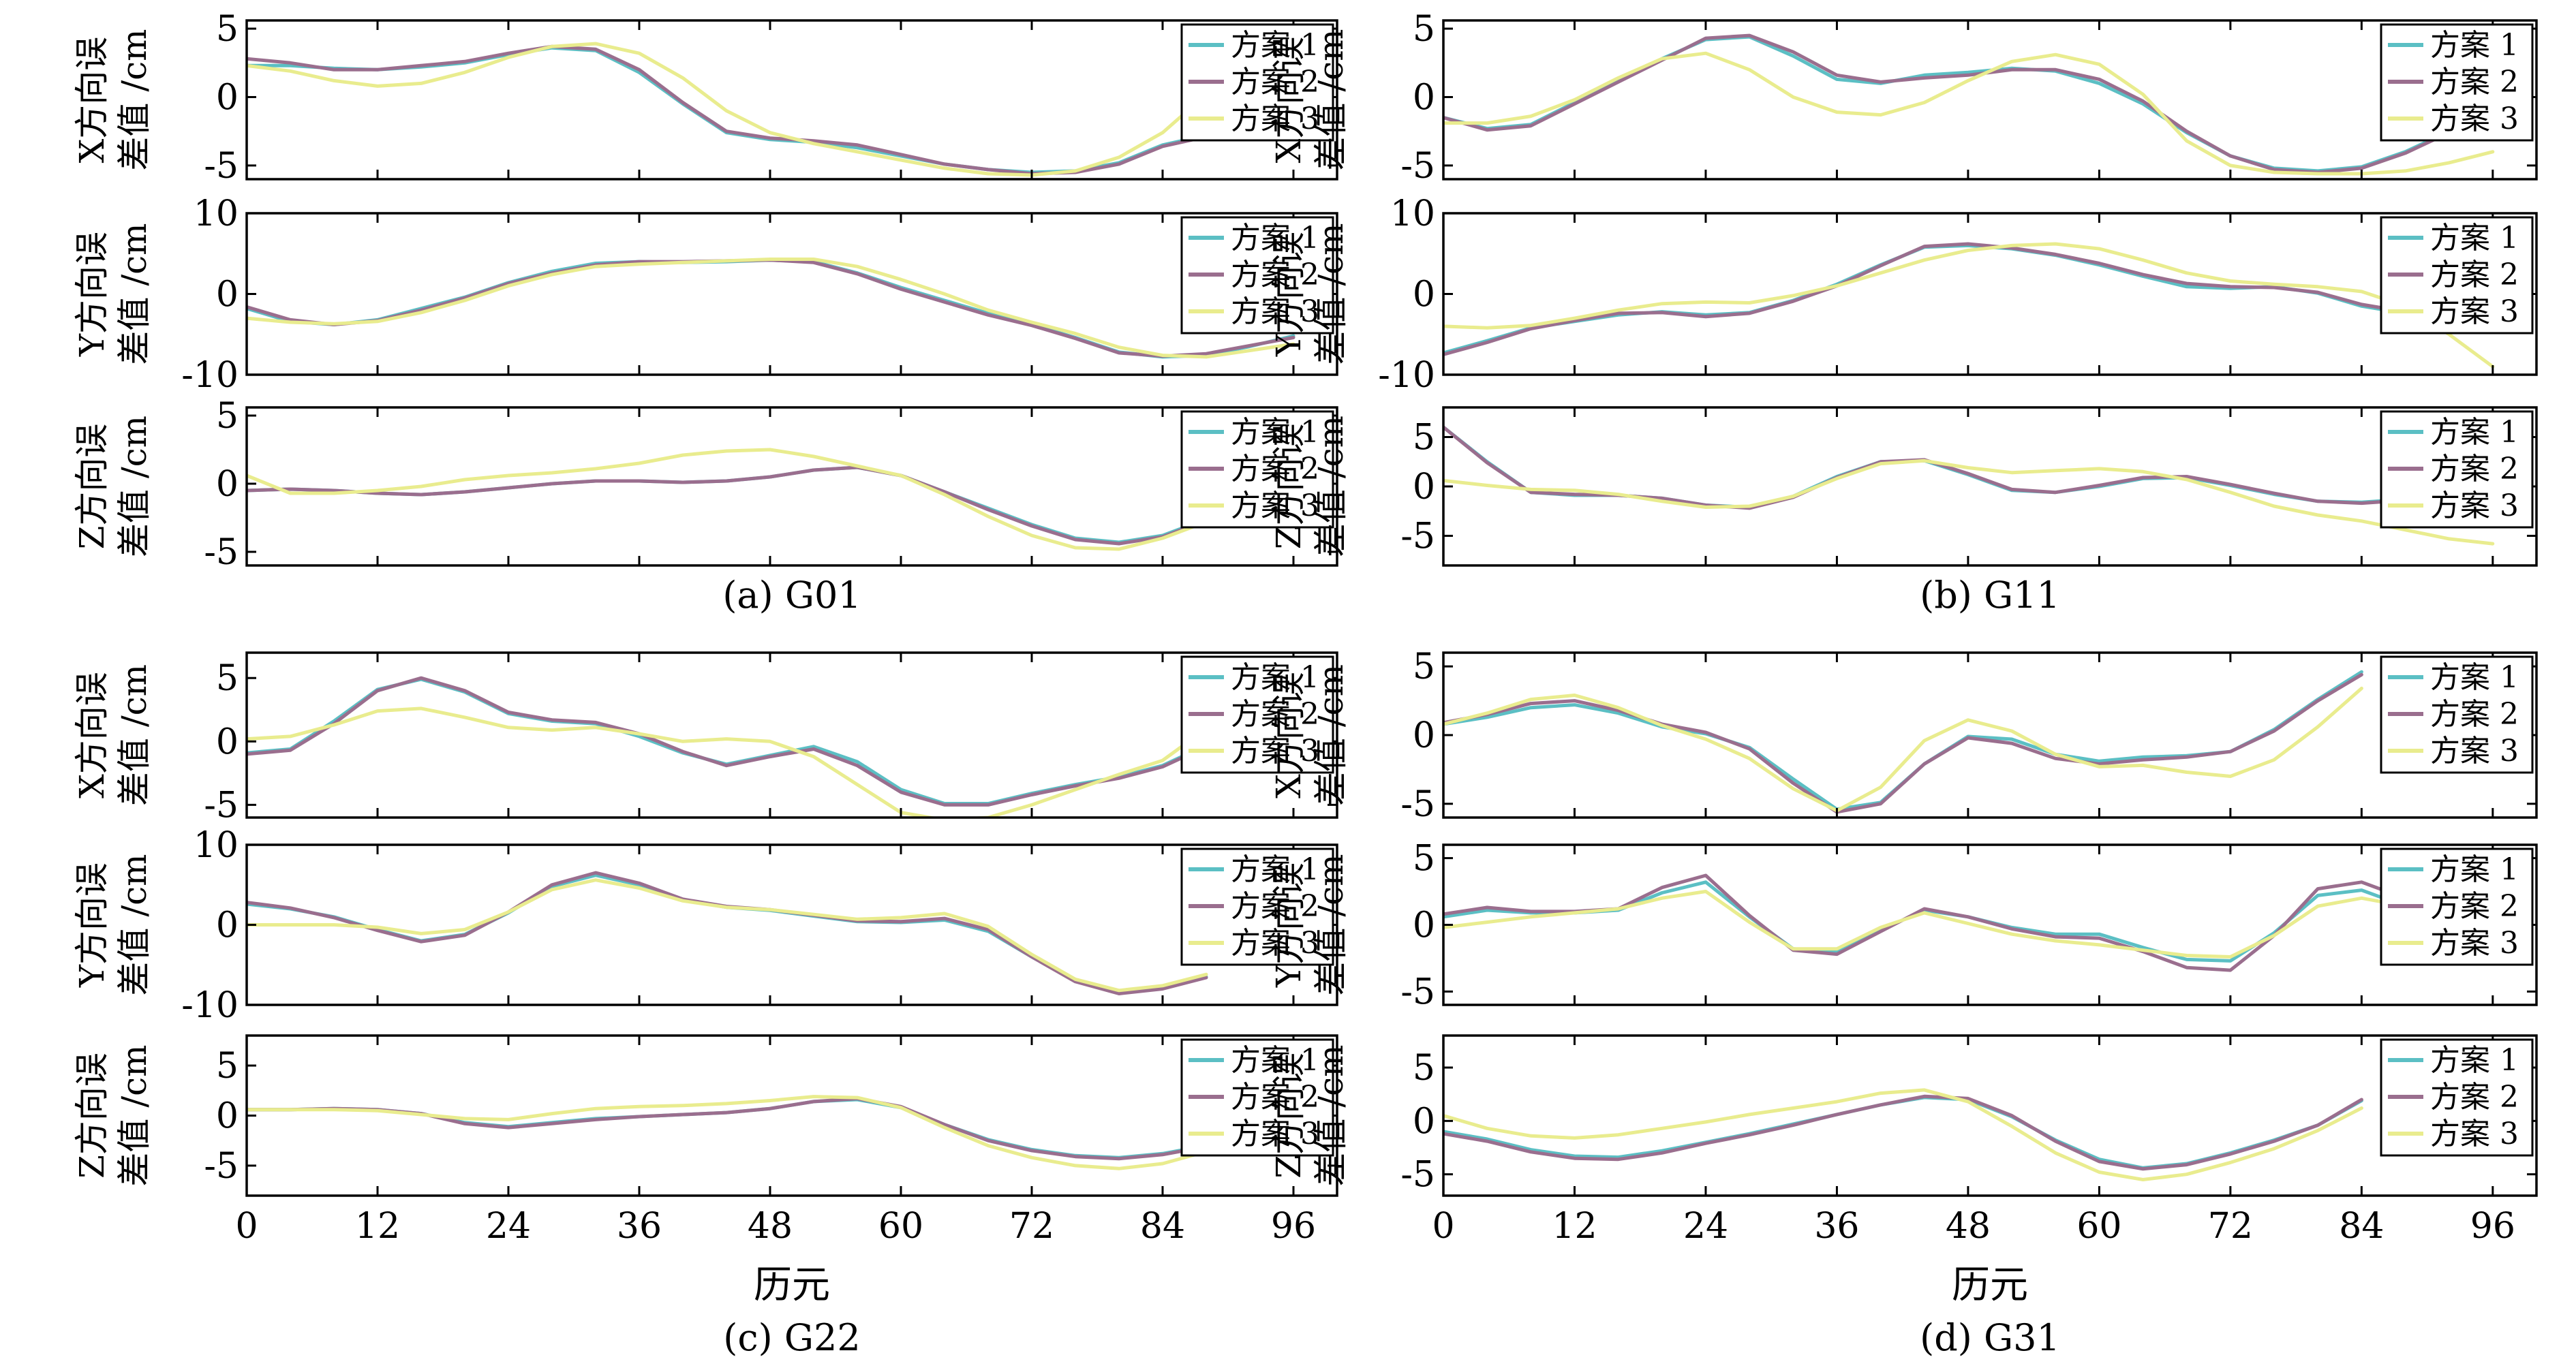 Image resolution: width=2576 pixels, height=1368 pixels. What do you see at coordinates (377, 1226) in the screenshot?
I see `x-tick-label: 12` at bounding box center [377, 1226].